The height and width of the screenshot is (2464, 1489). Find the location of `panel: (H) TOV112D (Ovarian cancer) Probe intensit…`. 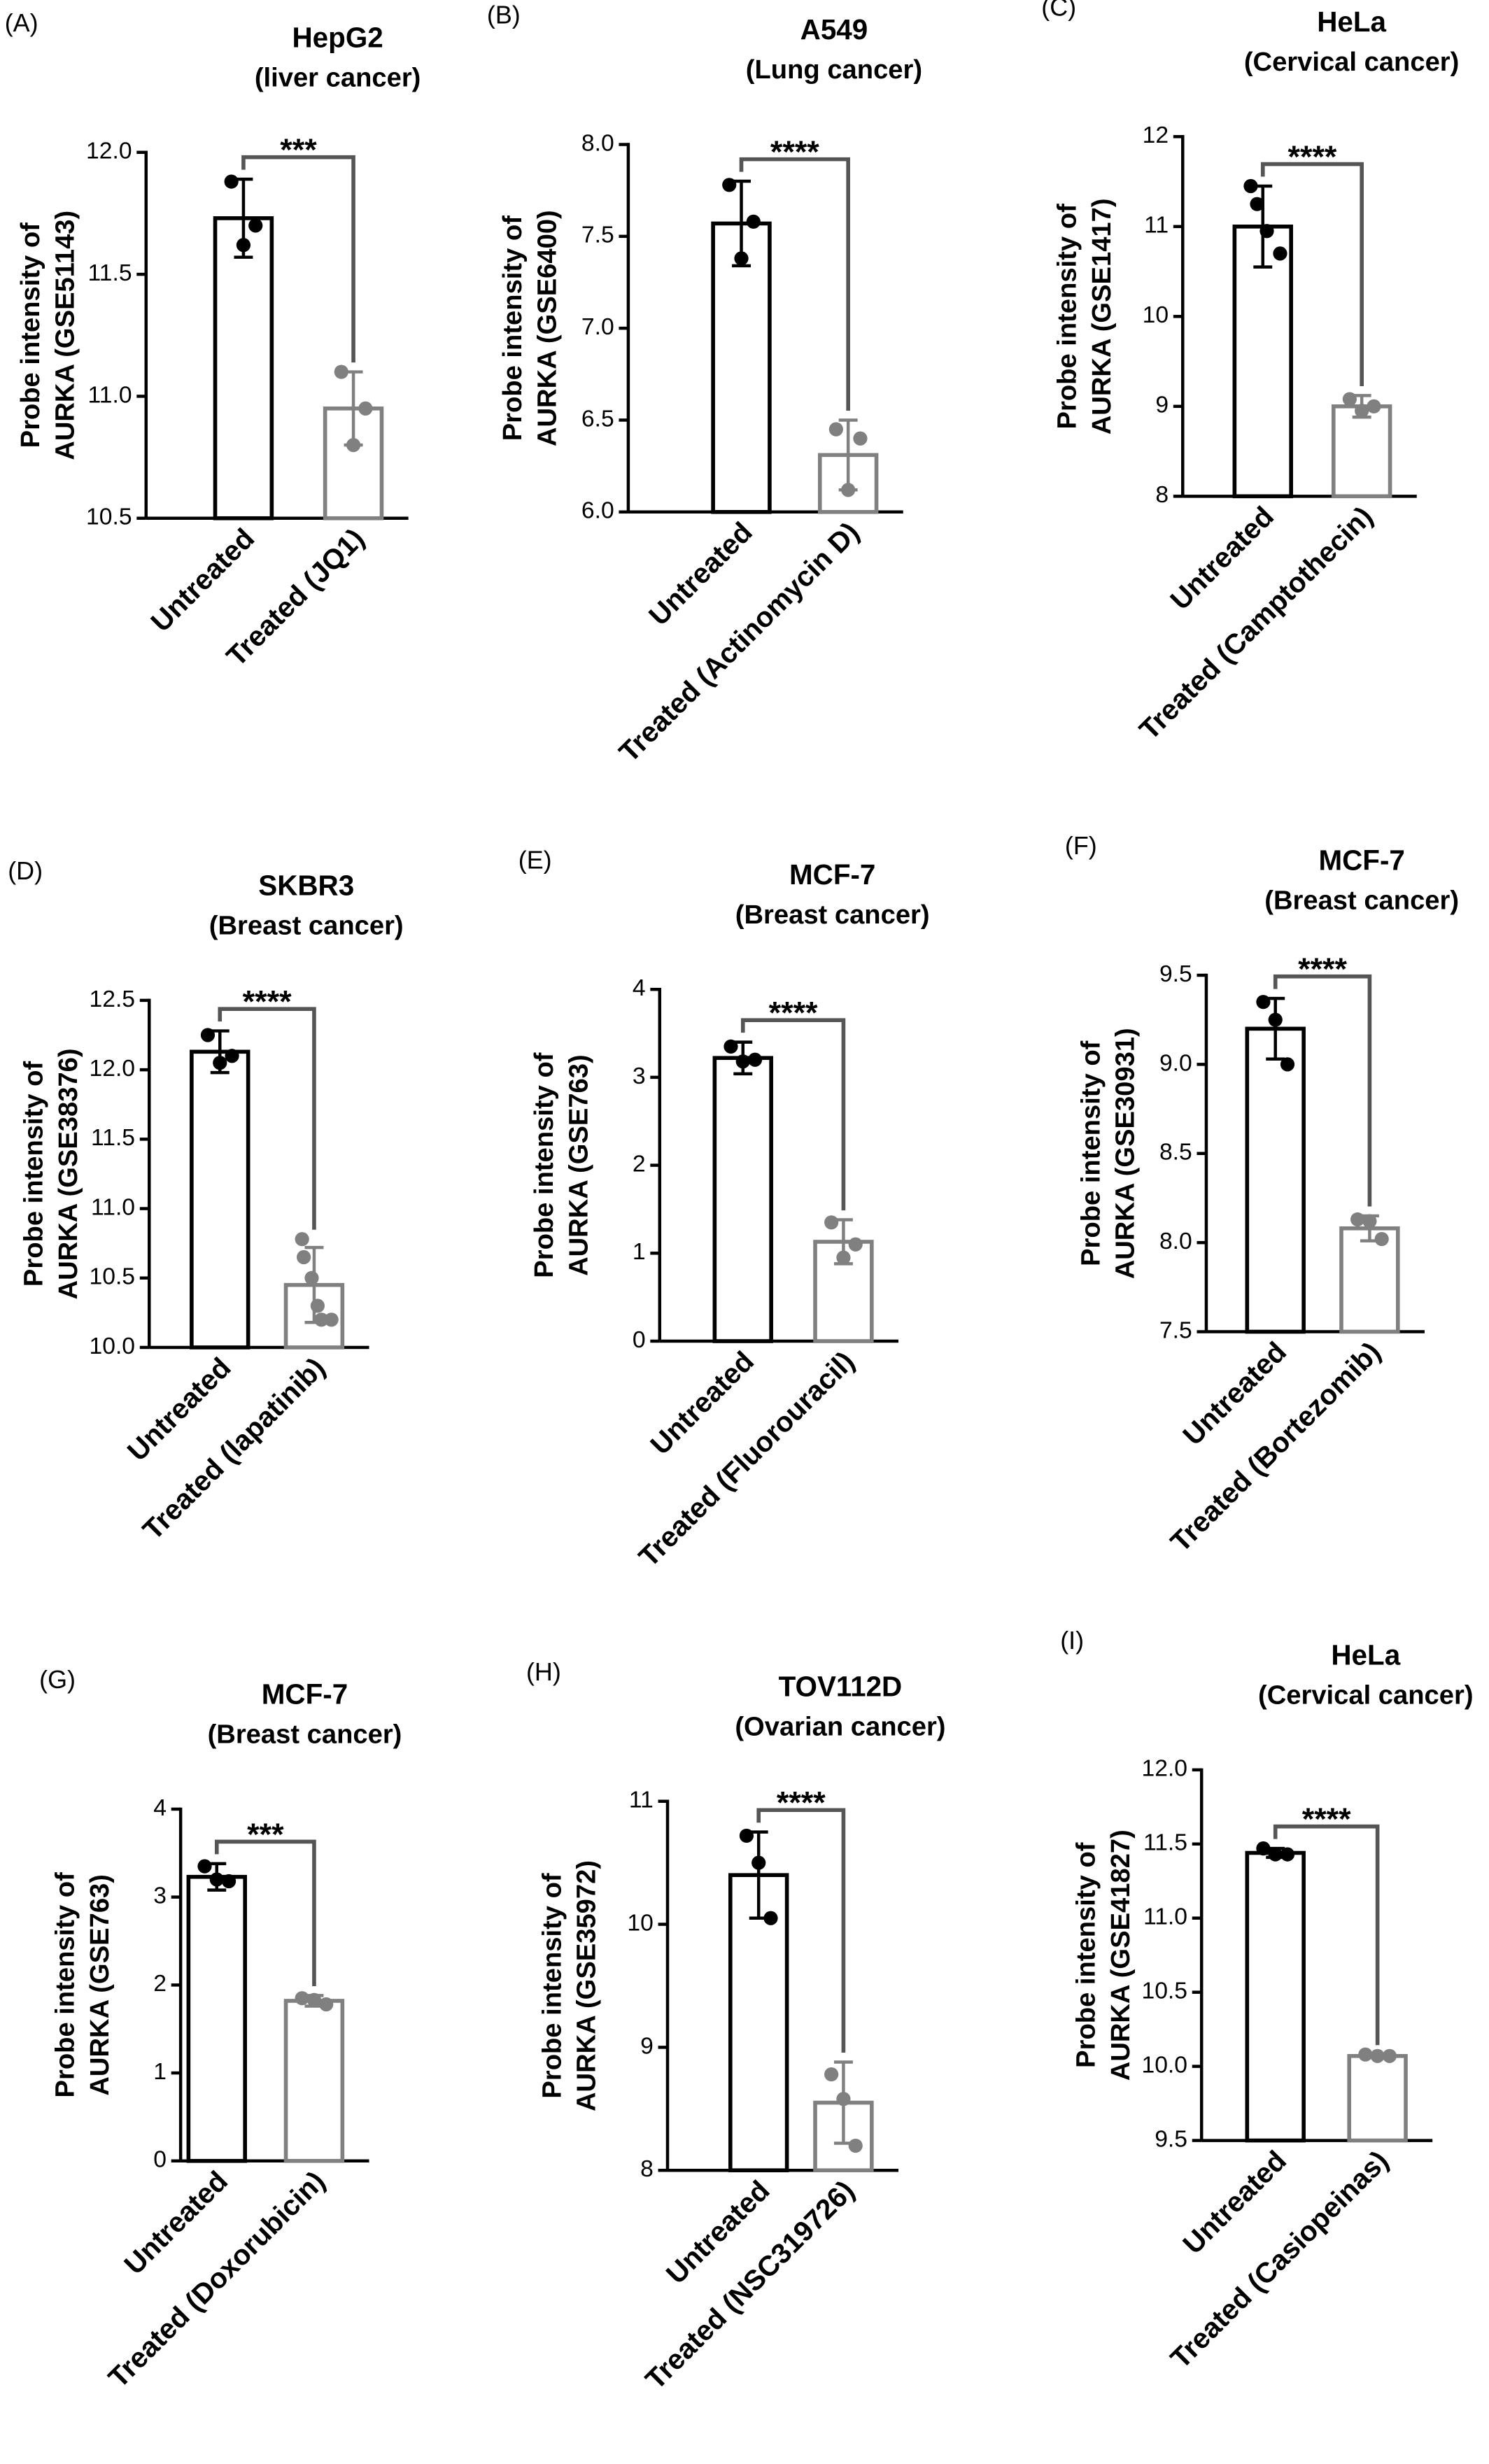

panel: (H) TOV112D (Ovarian cancer) Probe intensit… is located at coordinates (736, 2026).